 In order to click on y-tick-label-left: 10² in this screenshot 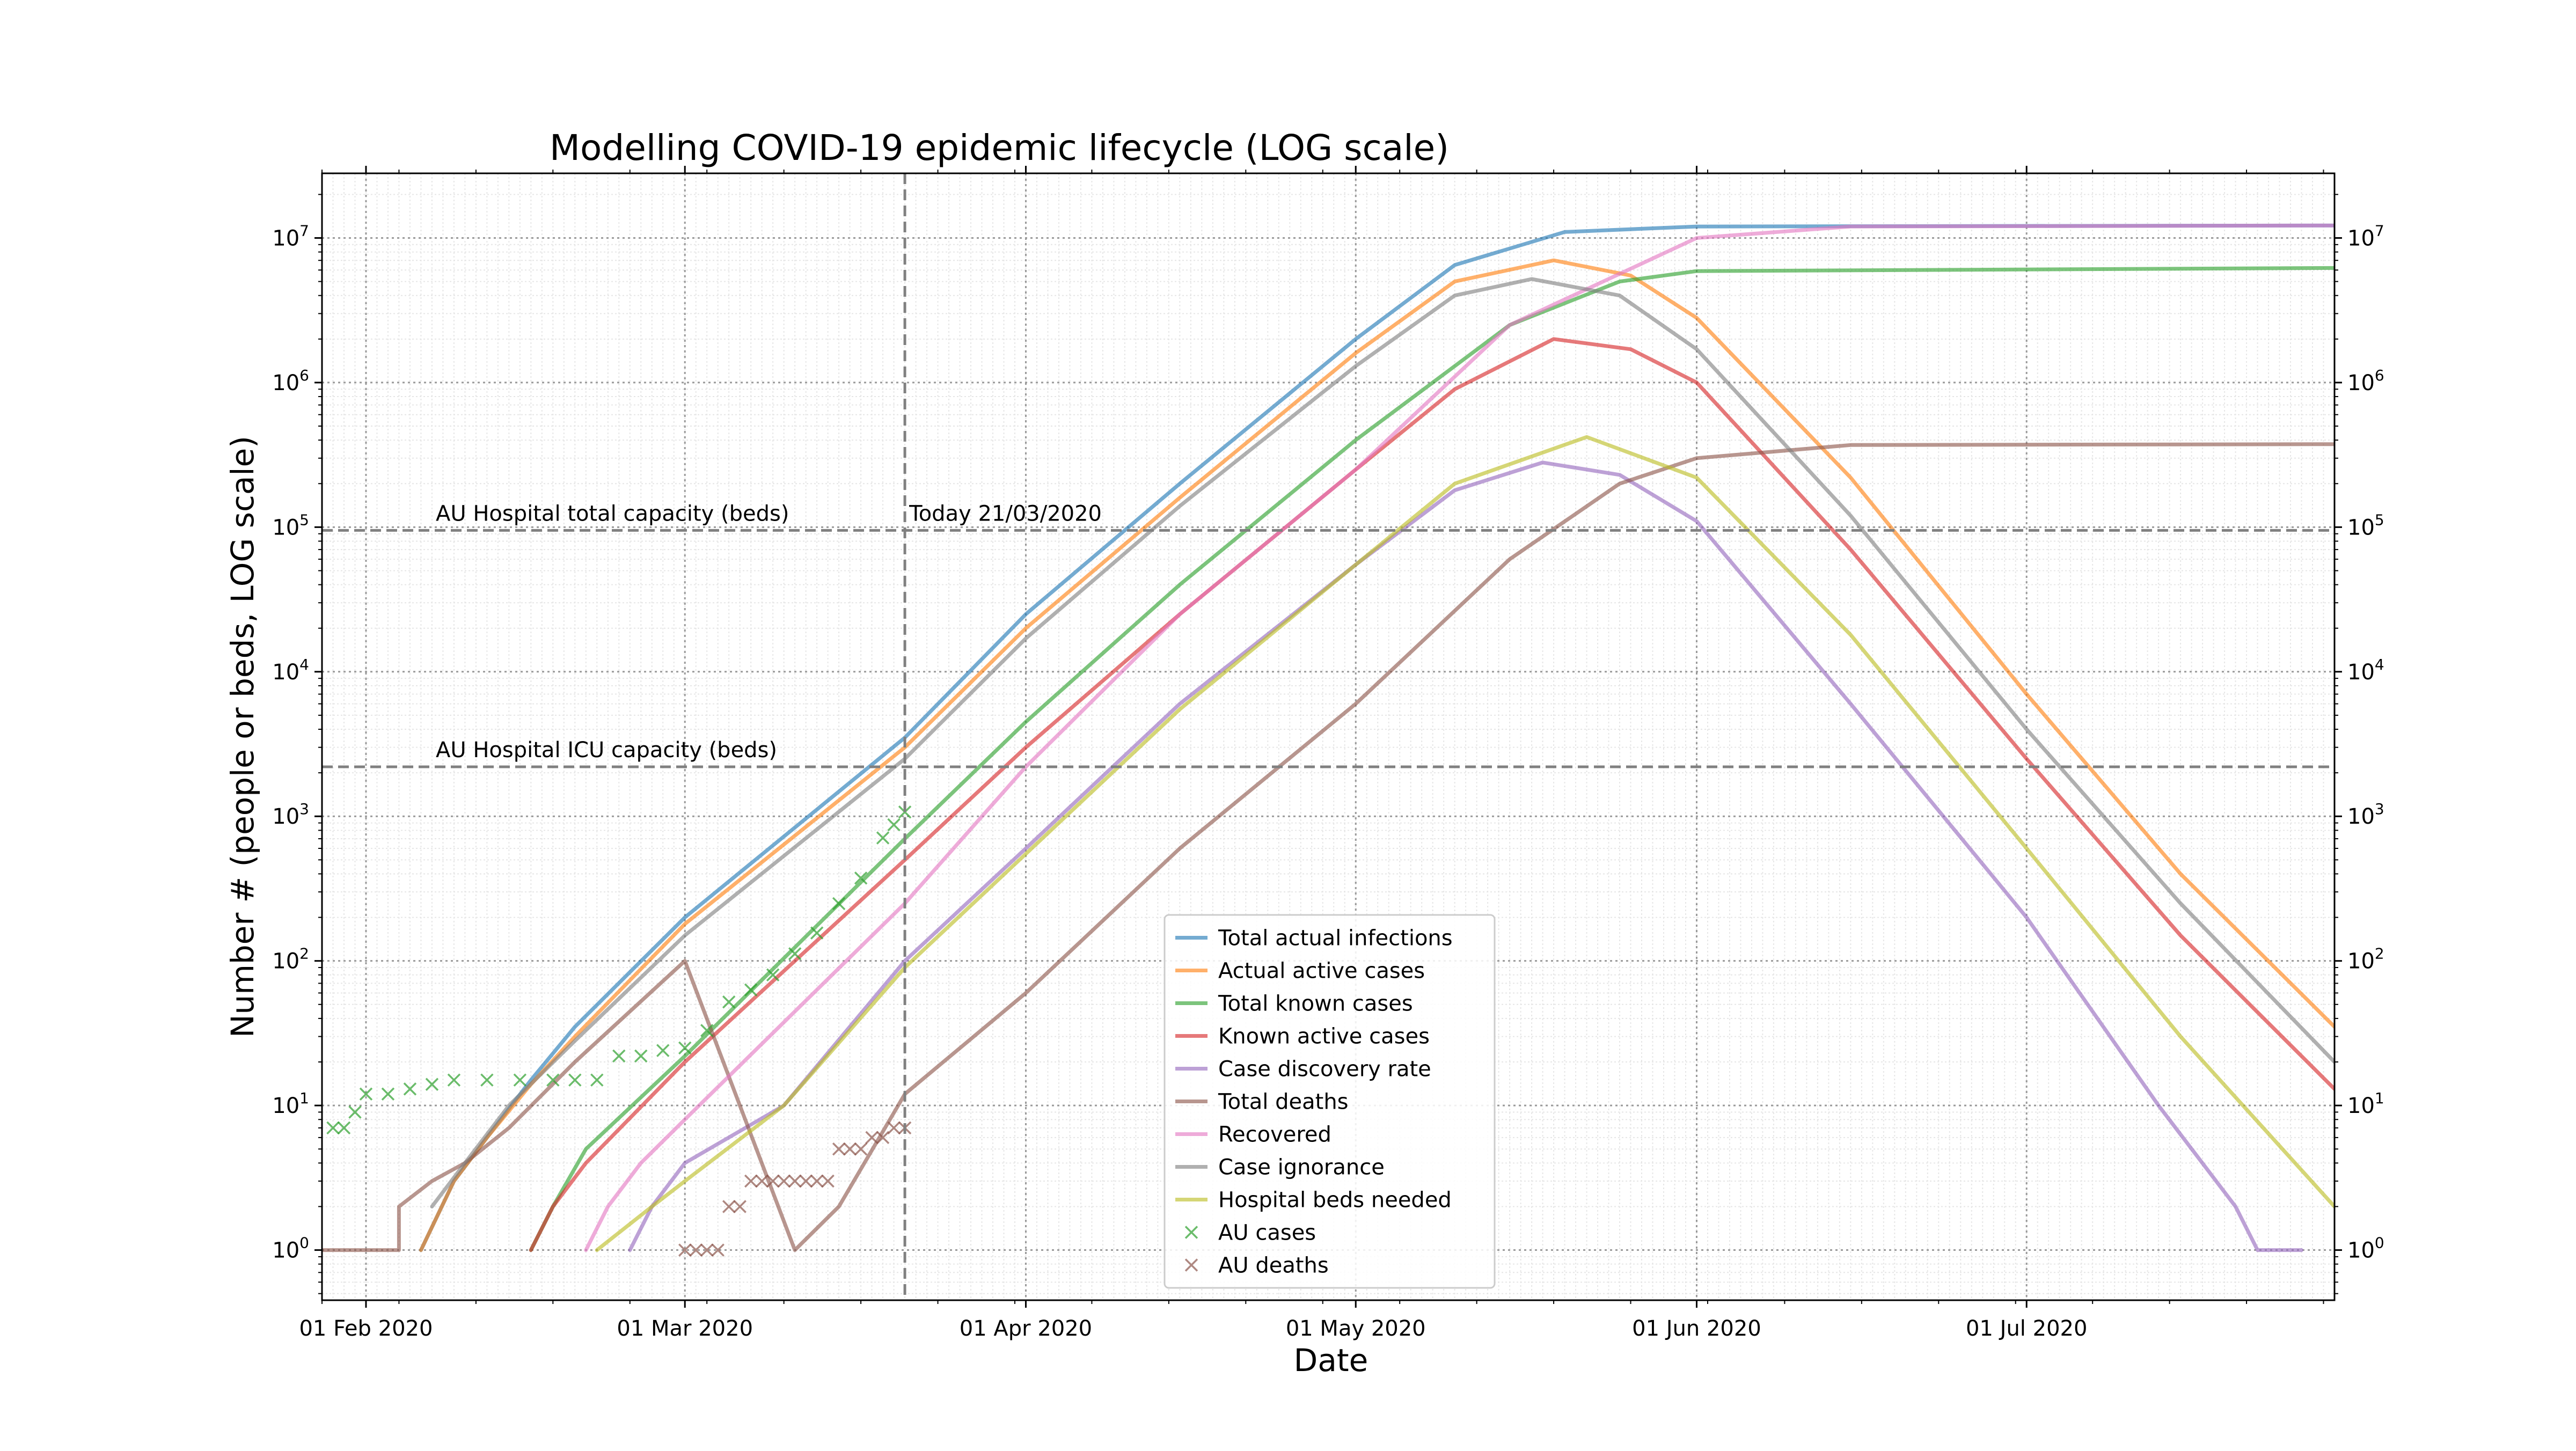, I will do `click(290, 960)`.